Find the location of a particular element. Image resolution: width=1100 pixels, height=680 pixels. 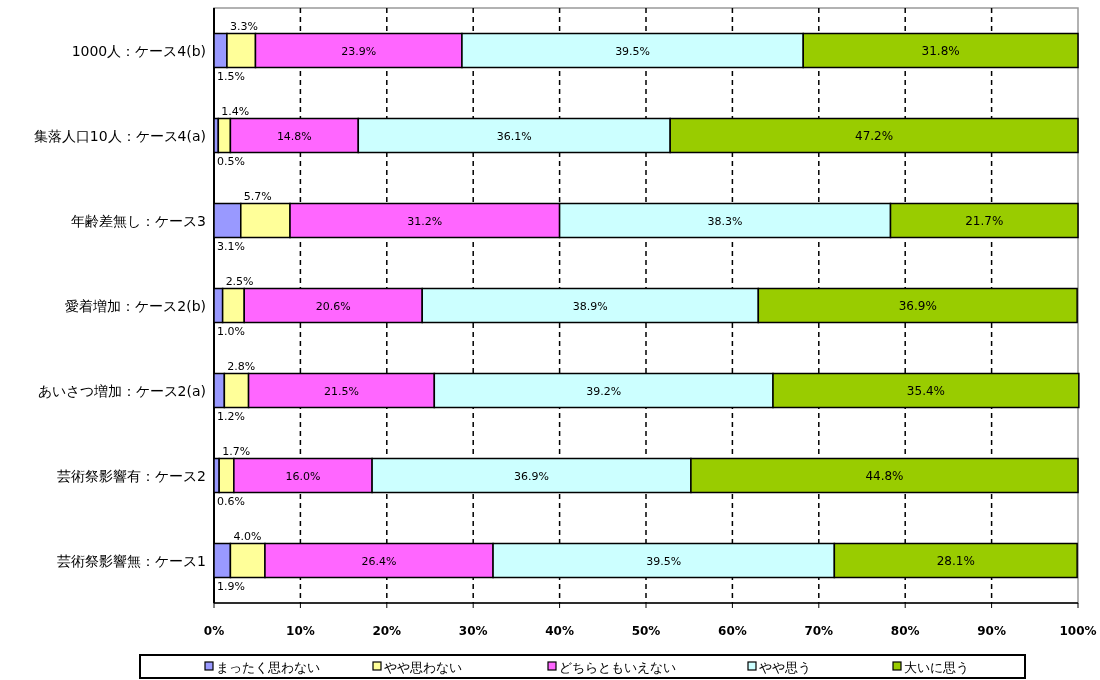

x-tick-label: 60% is located at coordinates (732, 631).